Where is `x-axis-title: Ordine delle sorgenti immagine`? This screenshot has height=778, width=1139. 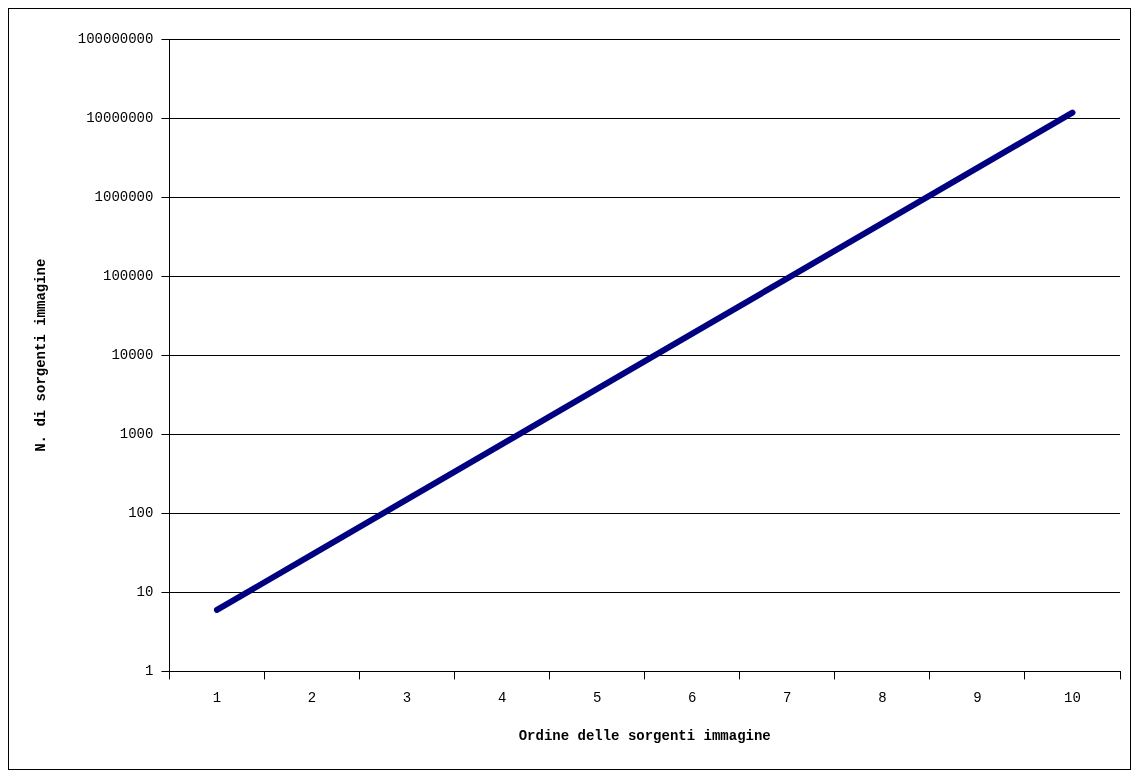
x-axis-title: Ordine delle sorgenti immagine is located at coordinates (644, 736).